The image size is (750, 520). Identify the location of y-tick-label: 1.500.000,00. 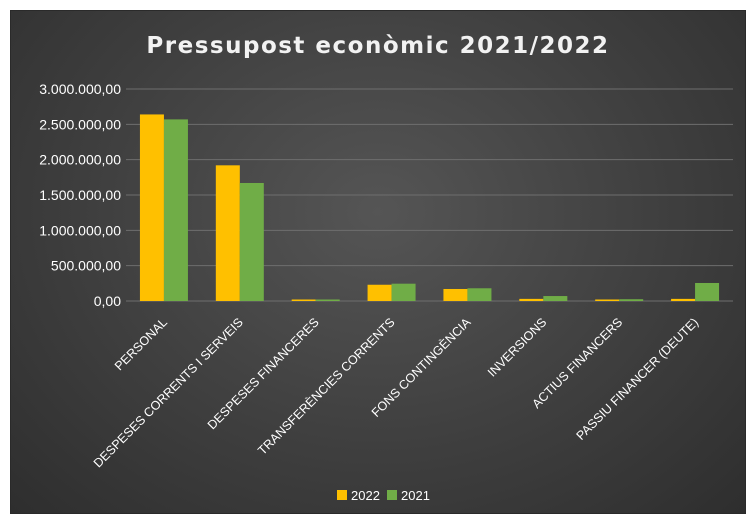
(80, 195).